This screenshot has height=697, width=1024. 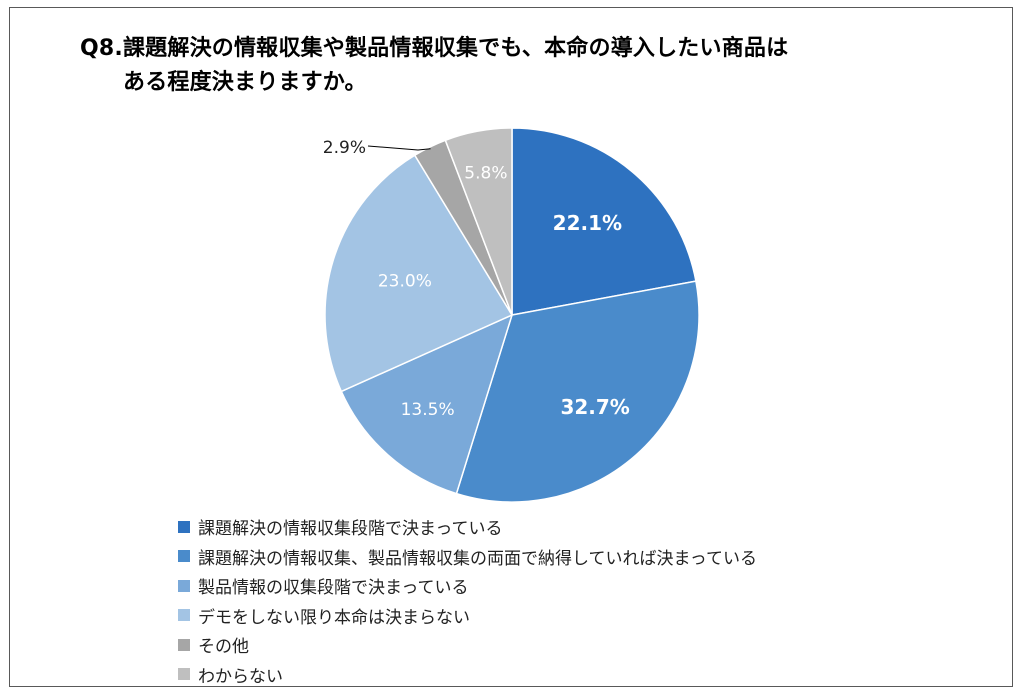 What do you see at coordinates (587, 223) in the screenshot?
I see `pie-data-label: 22.1%` at bounding box center [587, 223].